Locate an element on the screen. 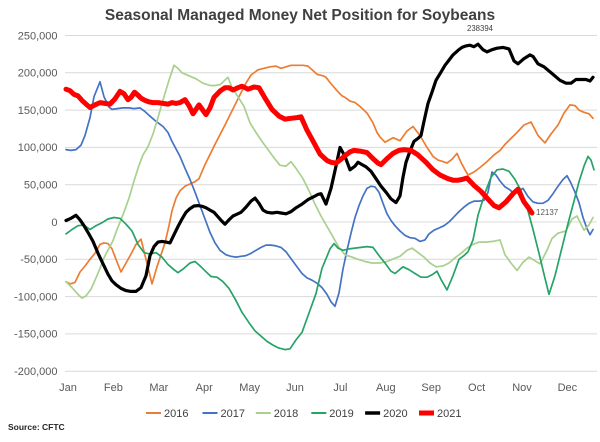 This screenshot has width=600, height=442. svg-text: 100,000 is located at coordinates (38, 148).